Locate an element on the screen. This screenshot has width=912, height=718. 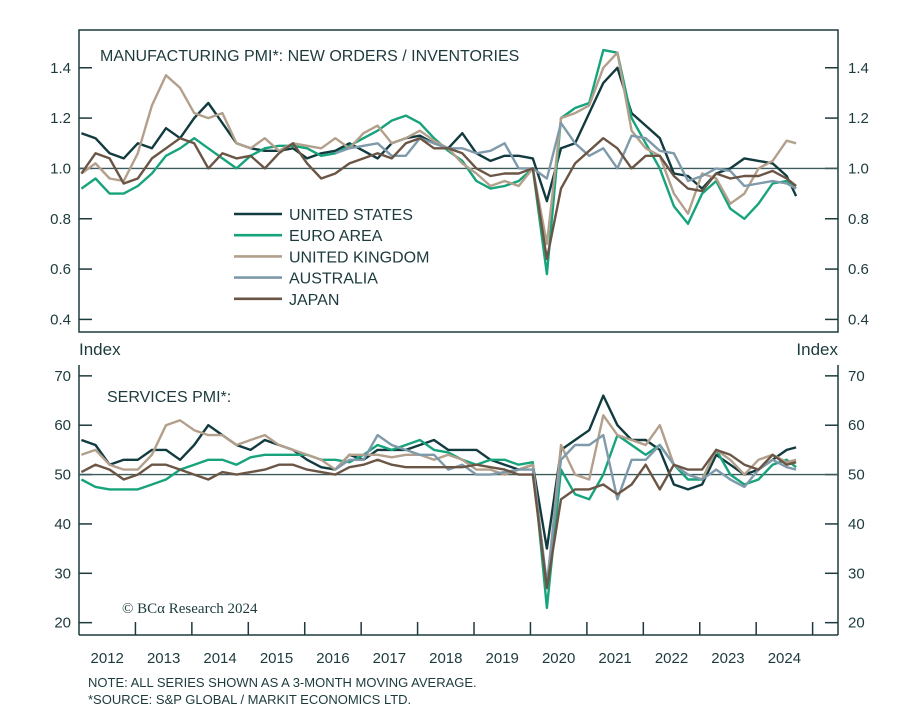
services-right-tick-label: 70 is located at coordinates (856, 376).